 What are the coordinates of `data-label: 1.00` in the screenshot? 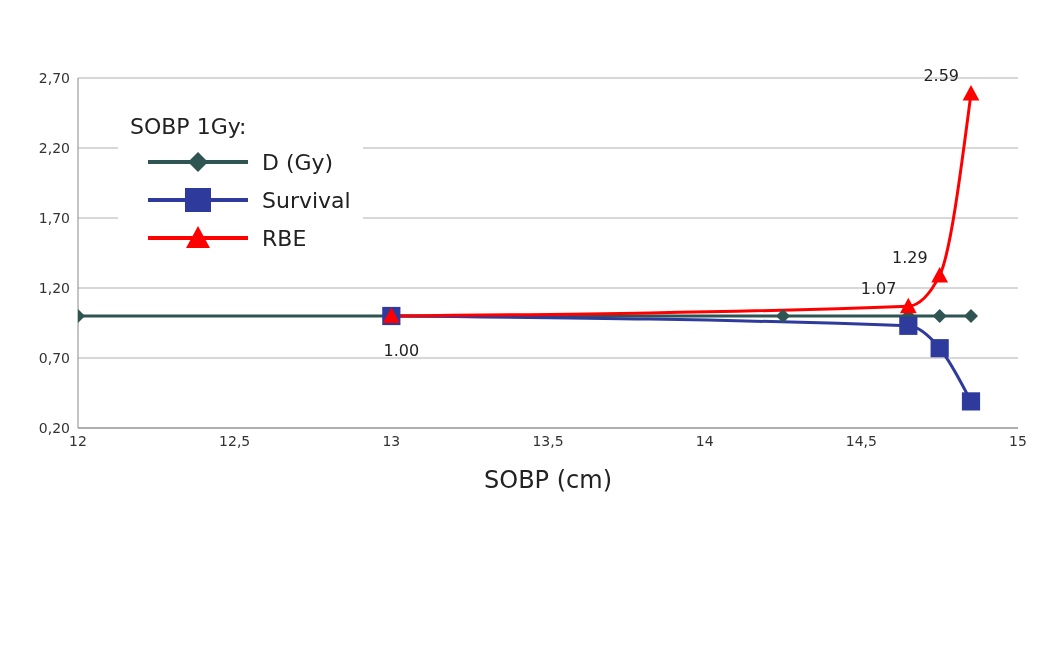 It's located at (401, 350).